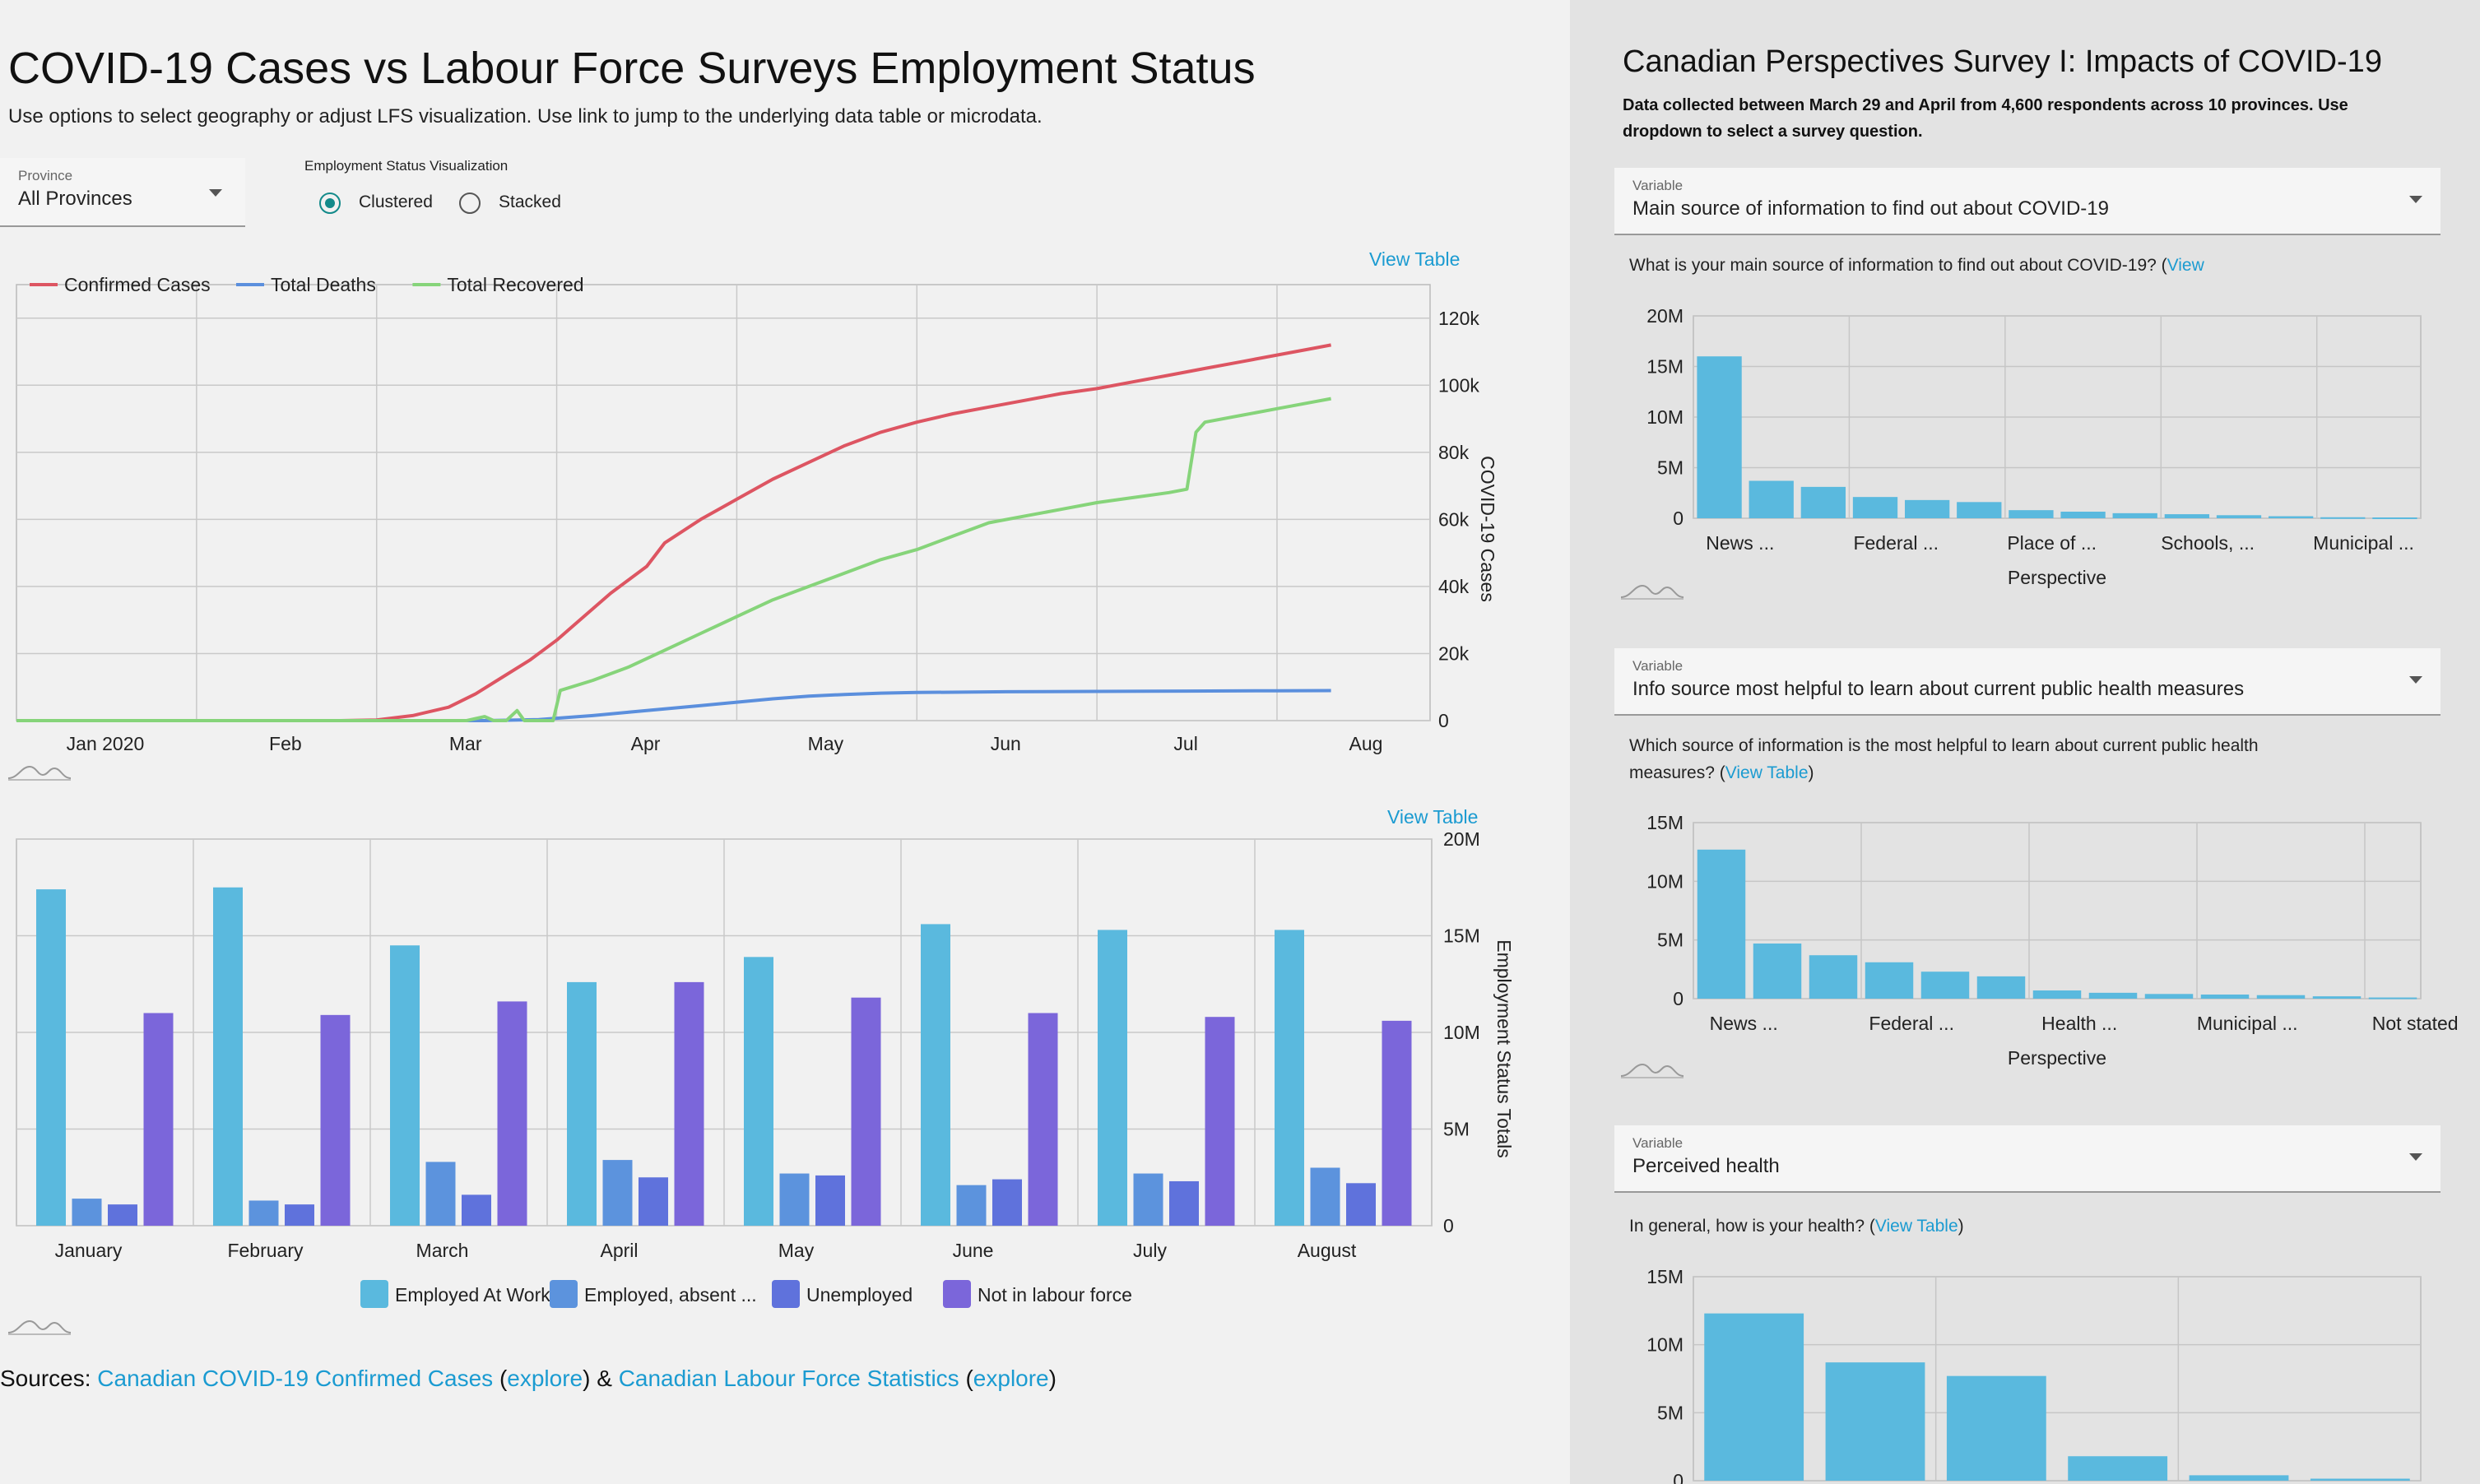 The image size is (2480, 1484). I want to click on legend-swatch-employed_at_work, so click(374, 1294).